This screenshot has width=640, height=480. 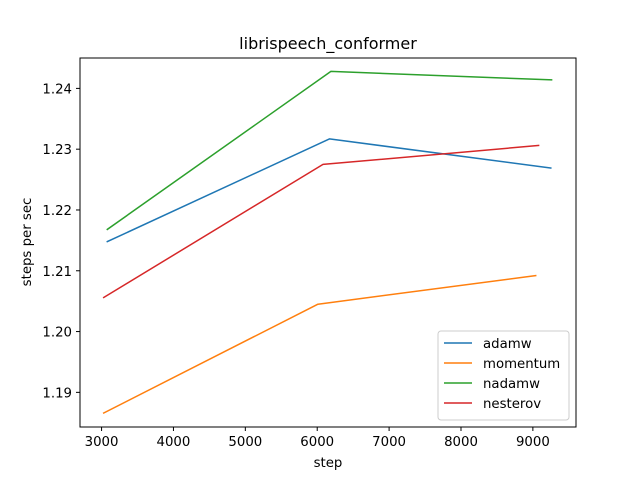 I want to click on x-tick-label: 5000, so click(x=245, y=442).